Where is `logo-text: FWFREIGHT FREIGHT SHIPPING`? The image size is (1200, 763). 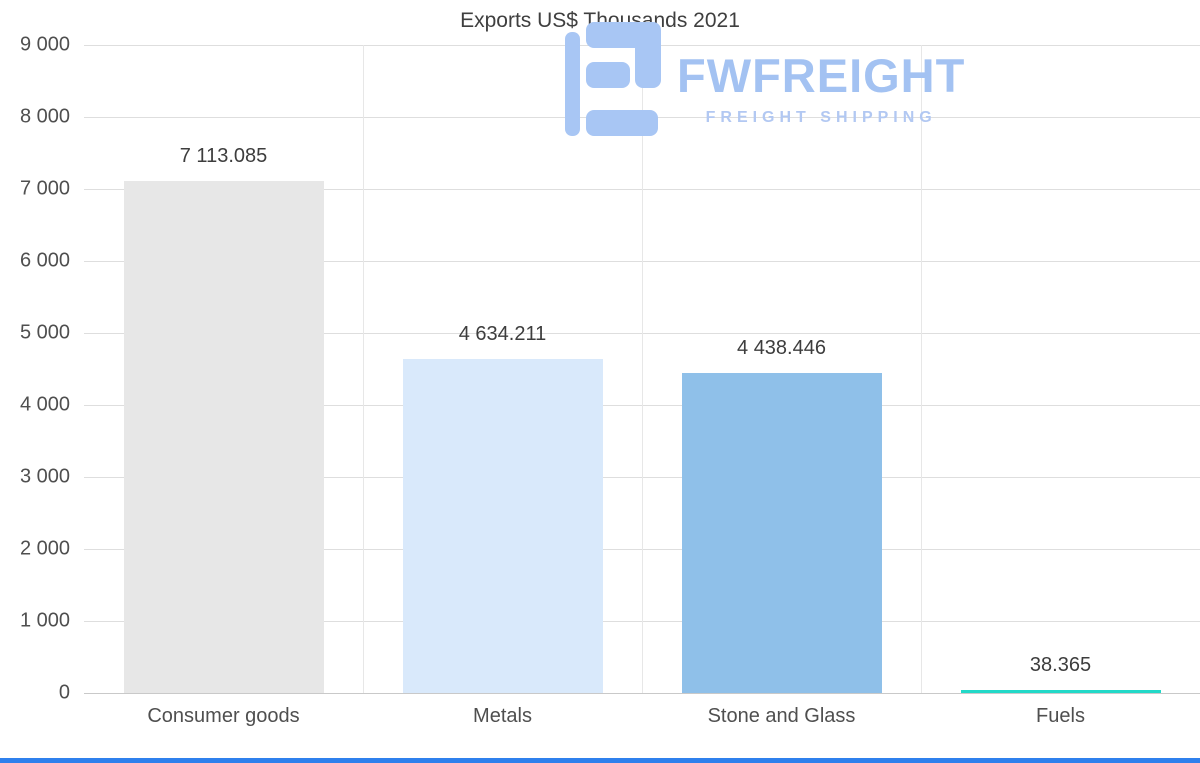
logo-text: FWFREIGHT FREIGHT SHIPPING is located at coordinates (821, 89).